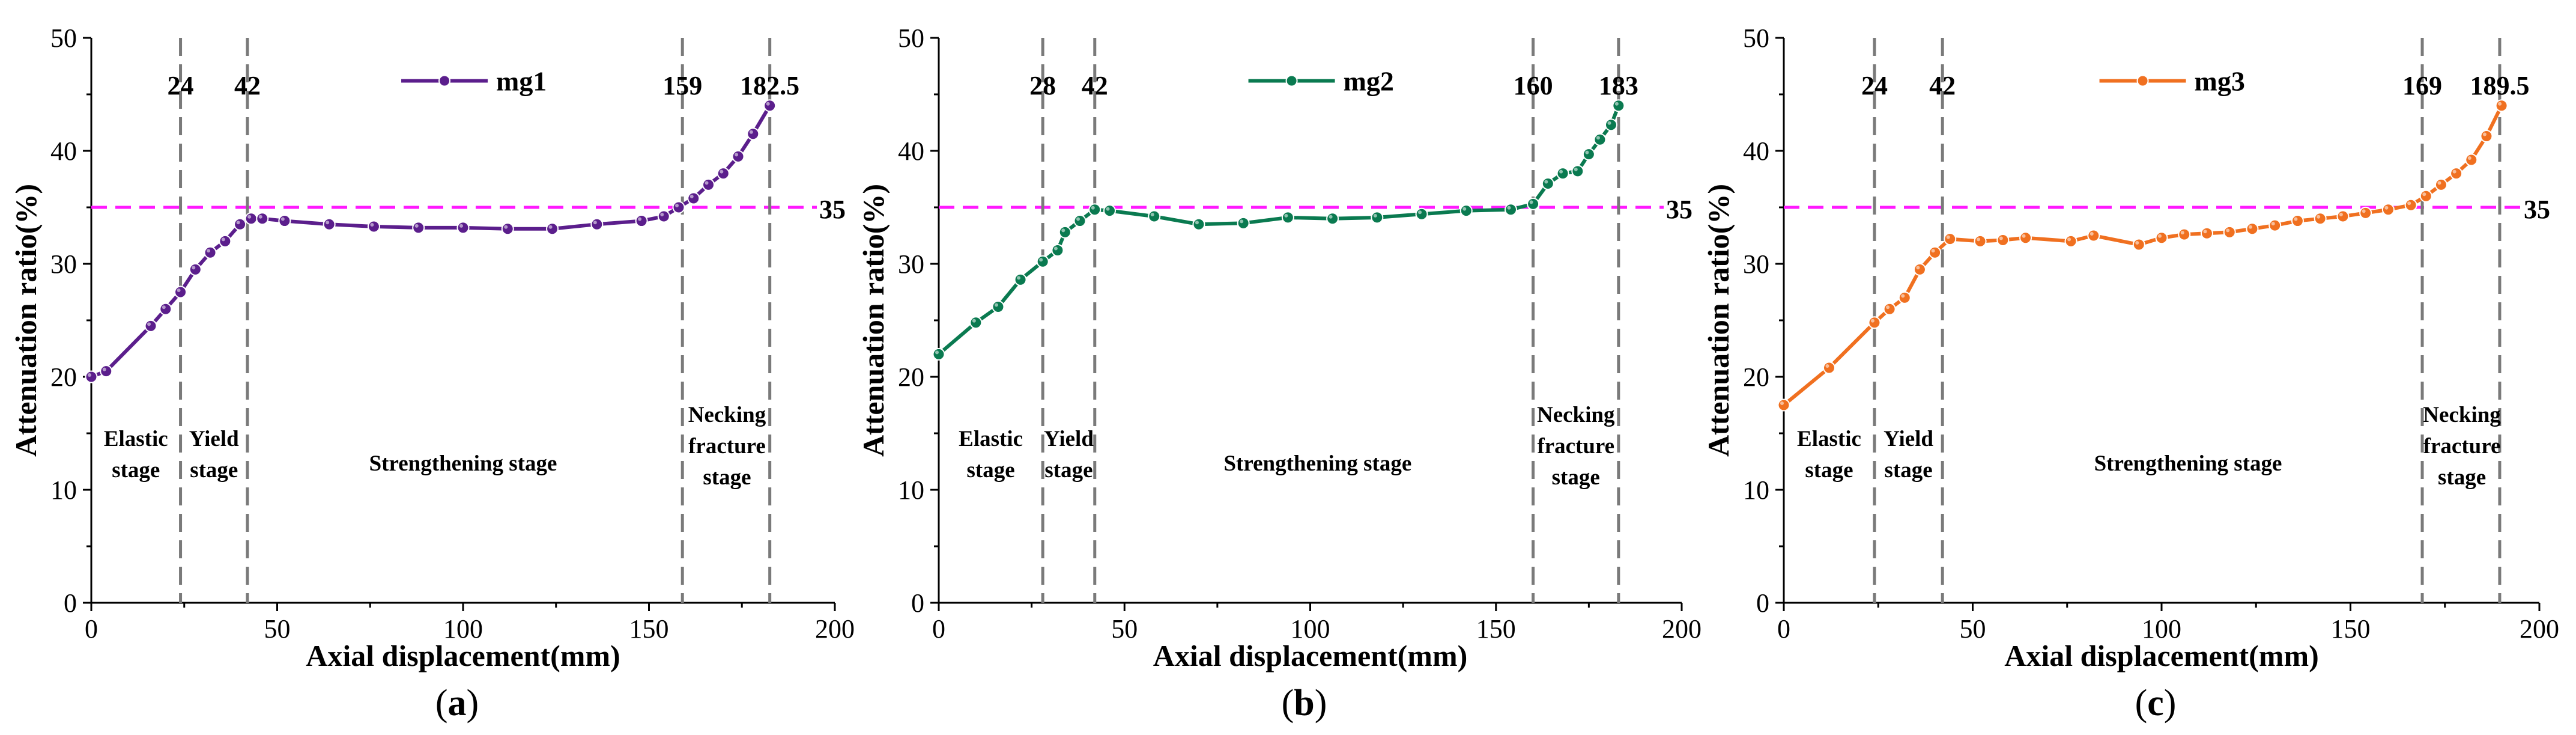  Describe the element at coordinates (769, 85) in the screenshot. I see `boundary-value-label: 182.5` at that location.